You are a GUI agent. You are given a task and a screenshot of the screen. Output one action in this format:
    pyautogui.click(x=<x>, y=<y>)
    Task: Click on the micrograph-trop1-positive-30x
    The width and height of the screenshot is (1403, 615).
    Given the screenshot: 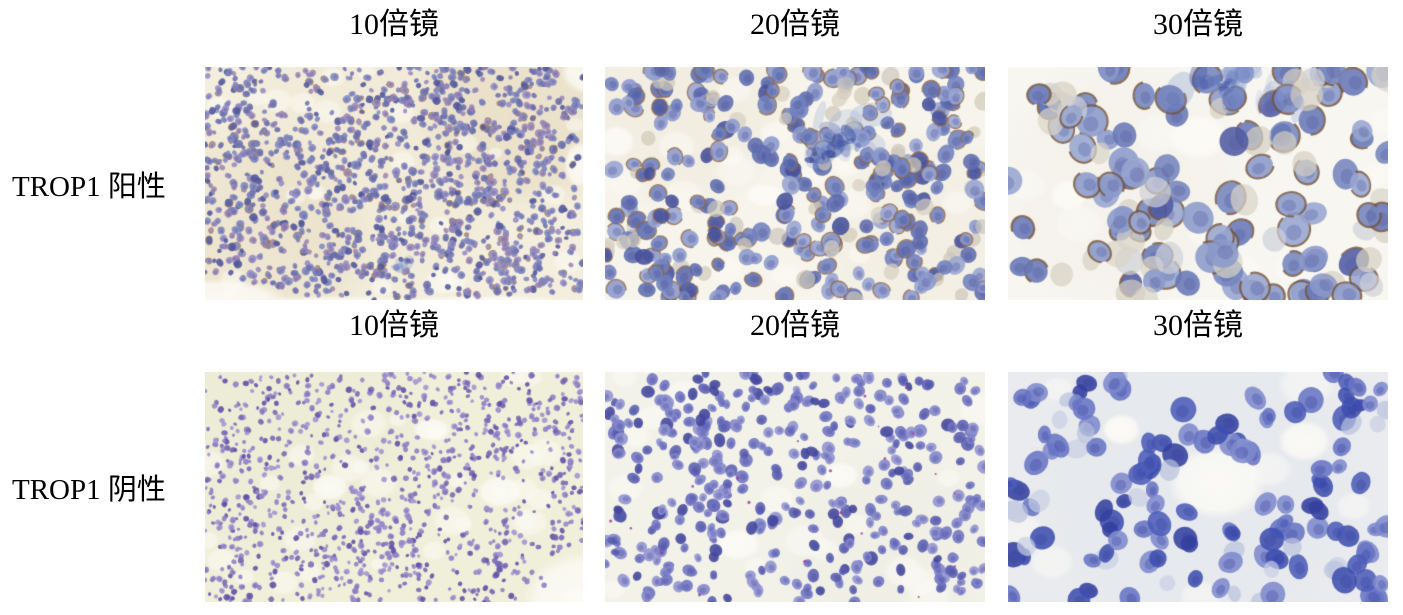 What is the action you would take?
    pyautogui.click(x=1198, y=183)
    